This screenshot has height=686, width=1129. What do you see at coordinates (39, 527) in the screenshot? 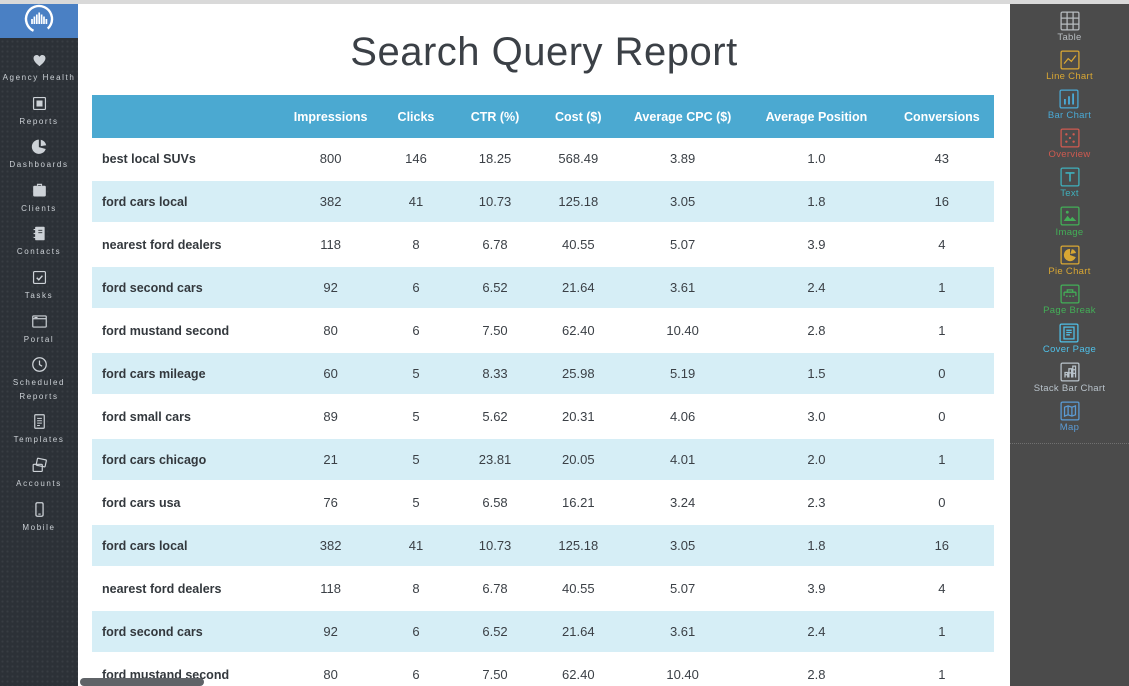
I see `sidebar-item-label: Mobile` at bounding box center [39, 527].